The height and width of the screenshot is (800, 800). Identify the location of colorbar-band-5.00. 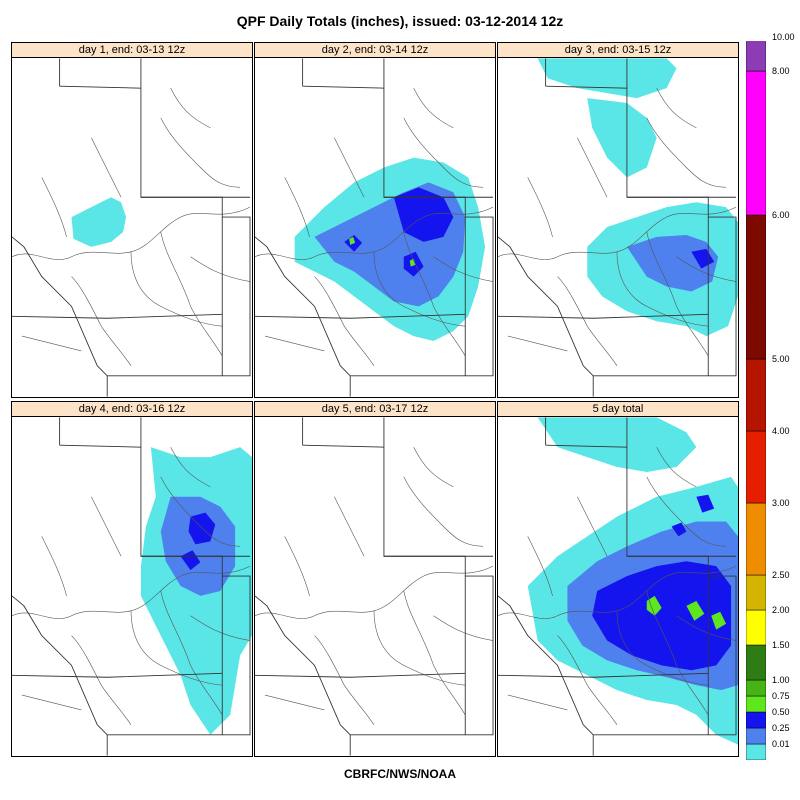
(756, 395).